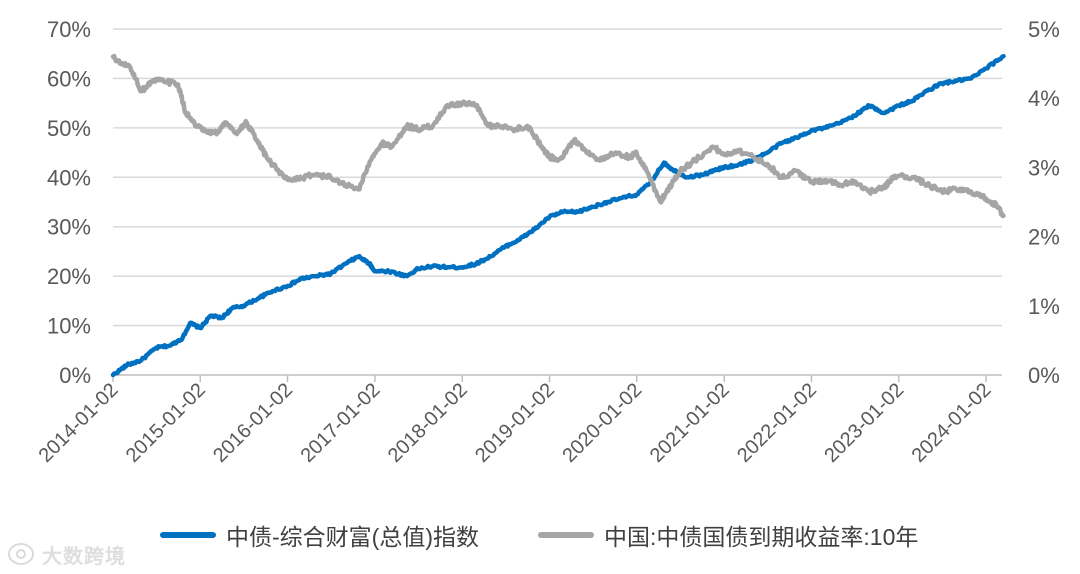  What do you see at coordinates (69, 177) in the screenshot?
I see `y-left-tick-label: 40%` at bounding box center [69, 177].